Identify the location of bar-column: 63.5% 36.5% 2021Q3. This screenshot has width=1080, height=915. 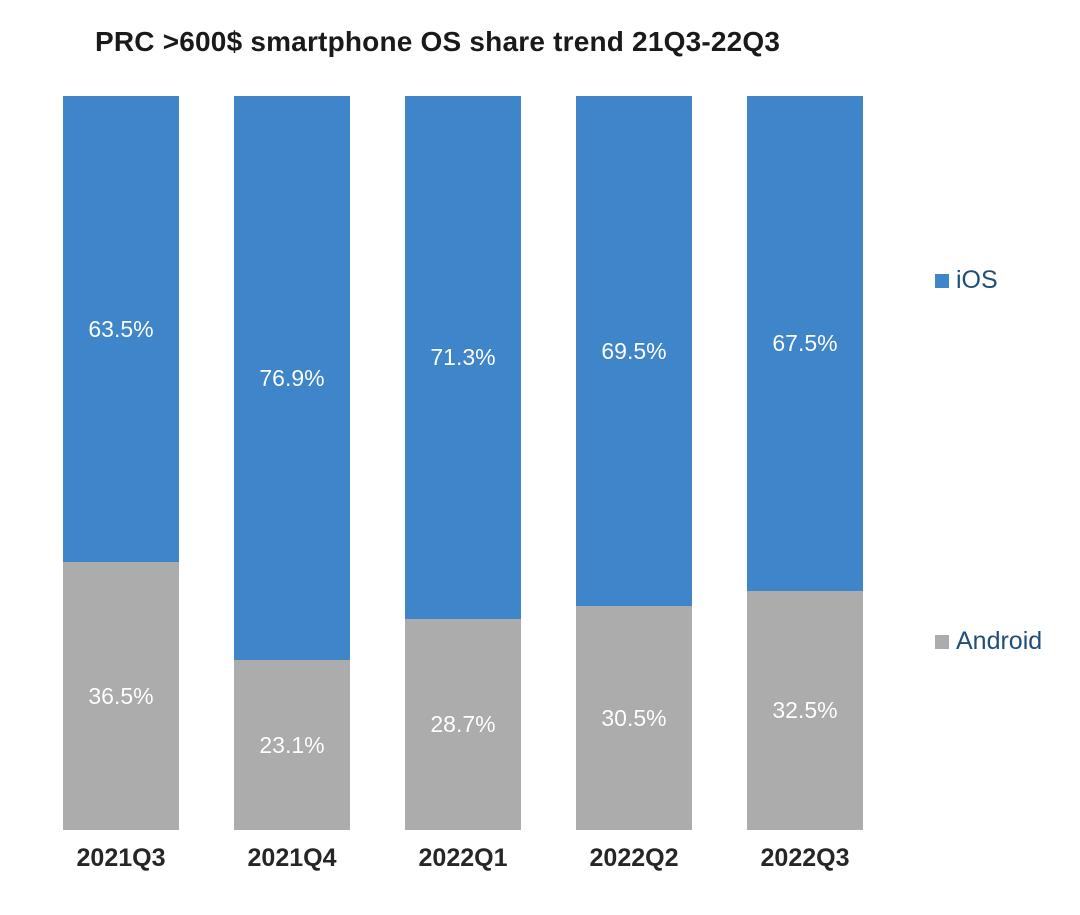
(121, 491).